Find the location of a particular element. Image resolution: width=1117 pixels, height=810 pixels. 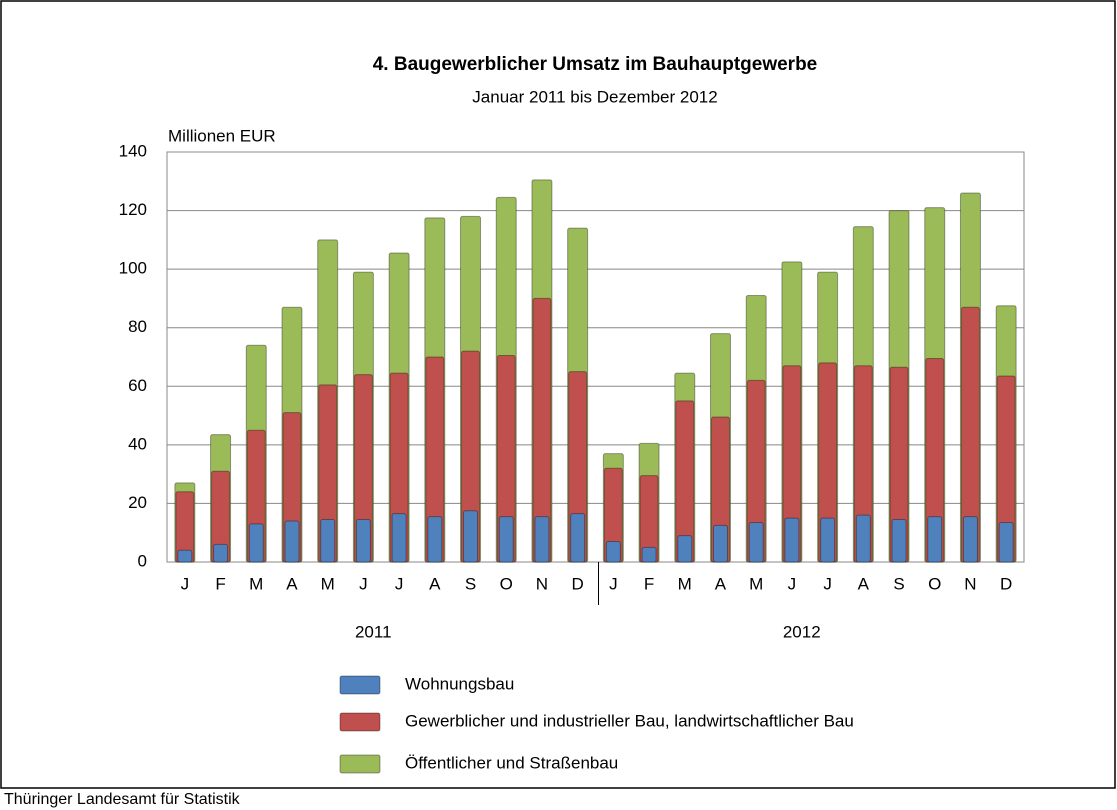

y-tick-label: 40 is located at coordinates (137, 443).